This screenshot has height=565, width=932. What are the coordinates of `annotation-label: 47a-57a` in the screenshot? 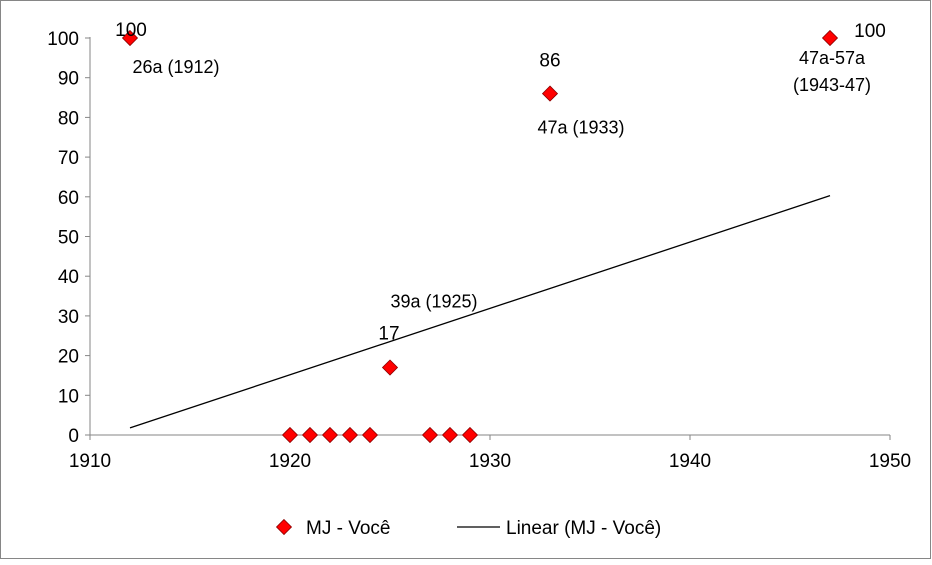 It's located at (832, 58).